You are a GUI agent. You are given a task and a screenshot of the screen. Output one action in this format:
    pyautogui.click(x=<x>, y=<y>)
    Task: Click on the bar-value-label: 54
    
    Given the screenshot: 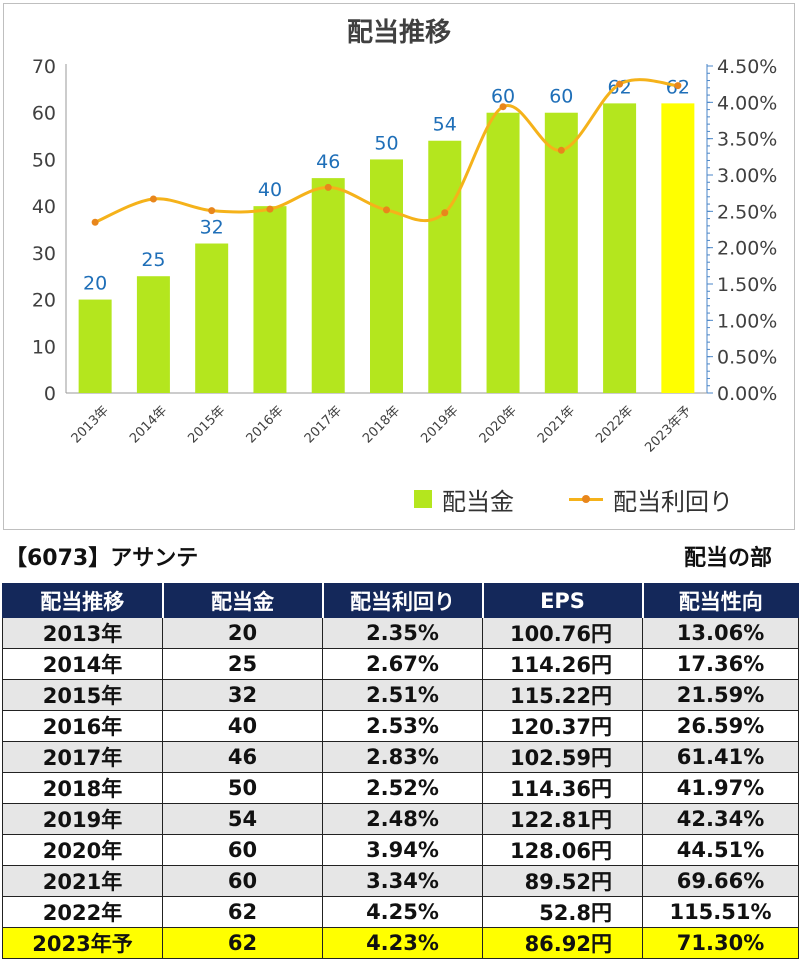 What is the action you would take?
    pyautogui.click(x=445, y=125)
    